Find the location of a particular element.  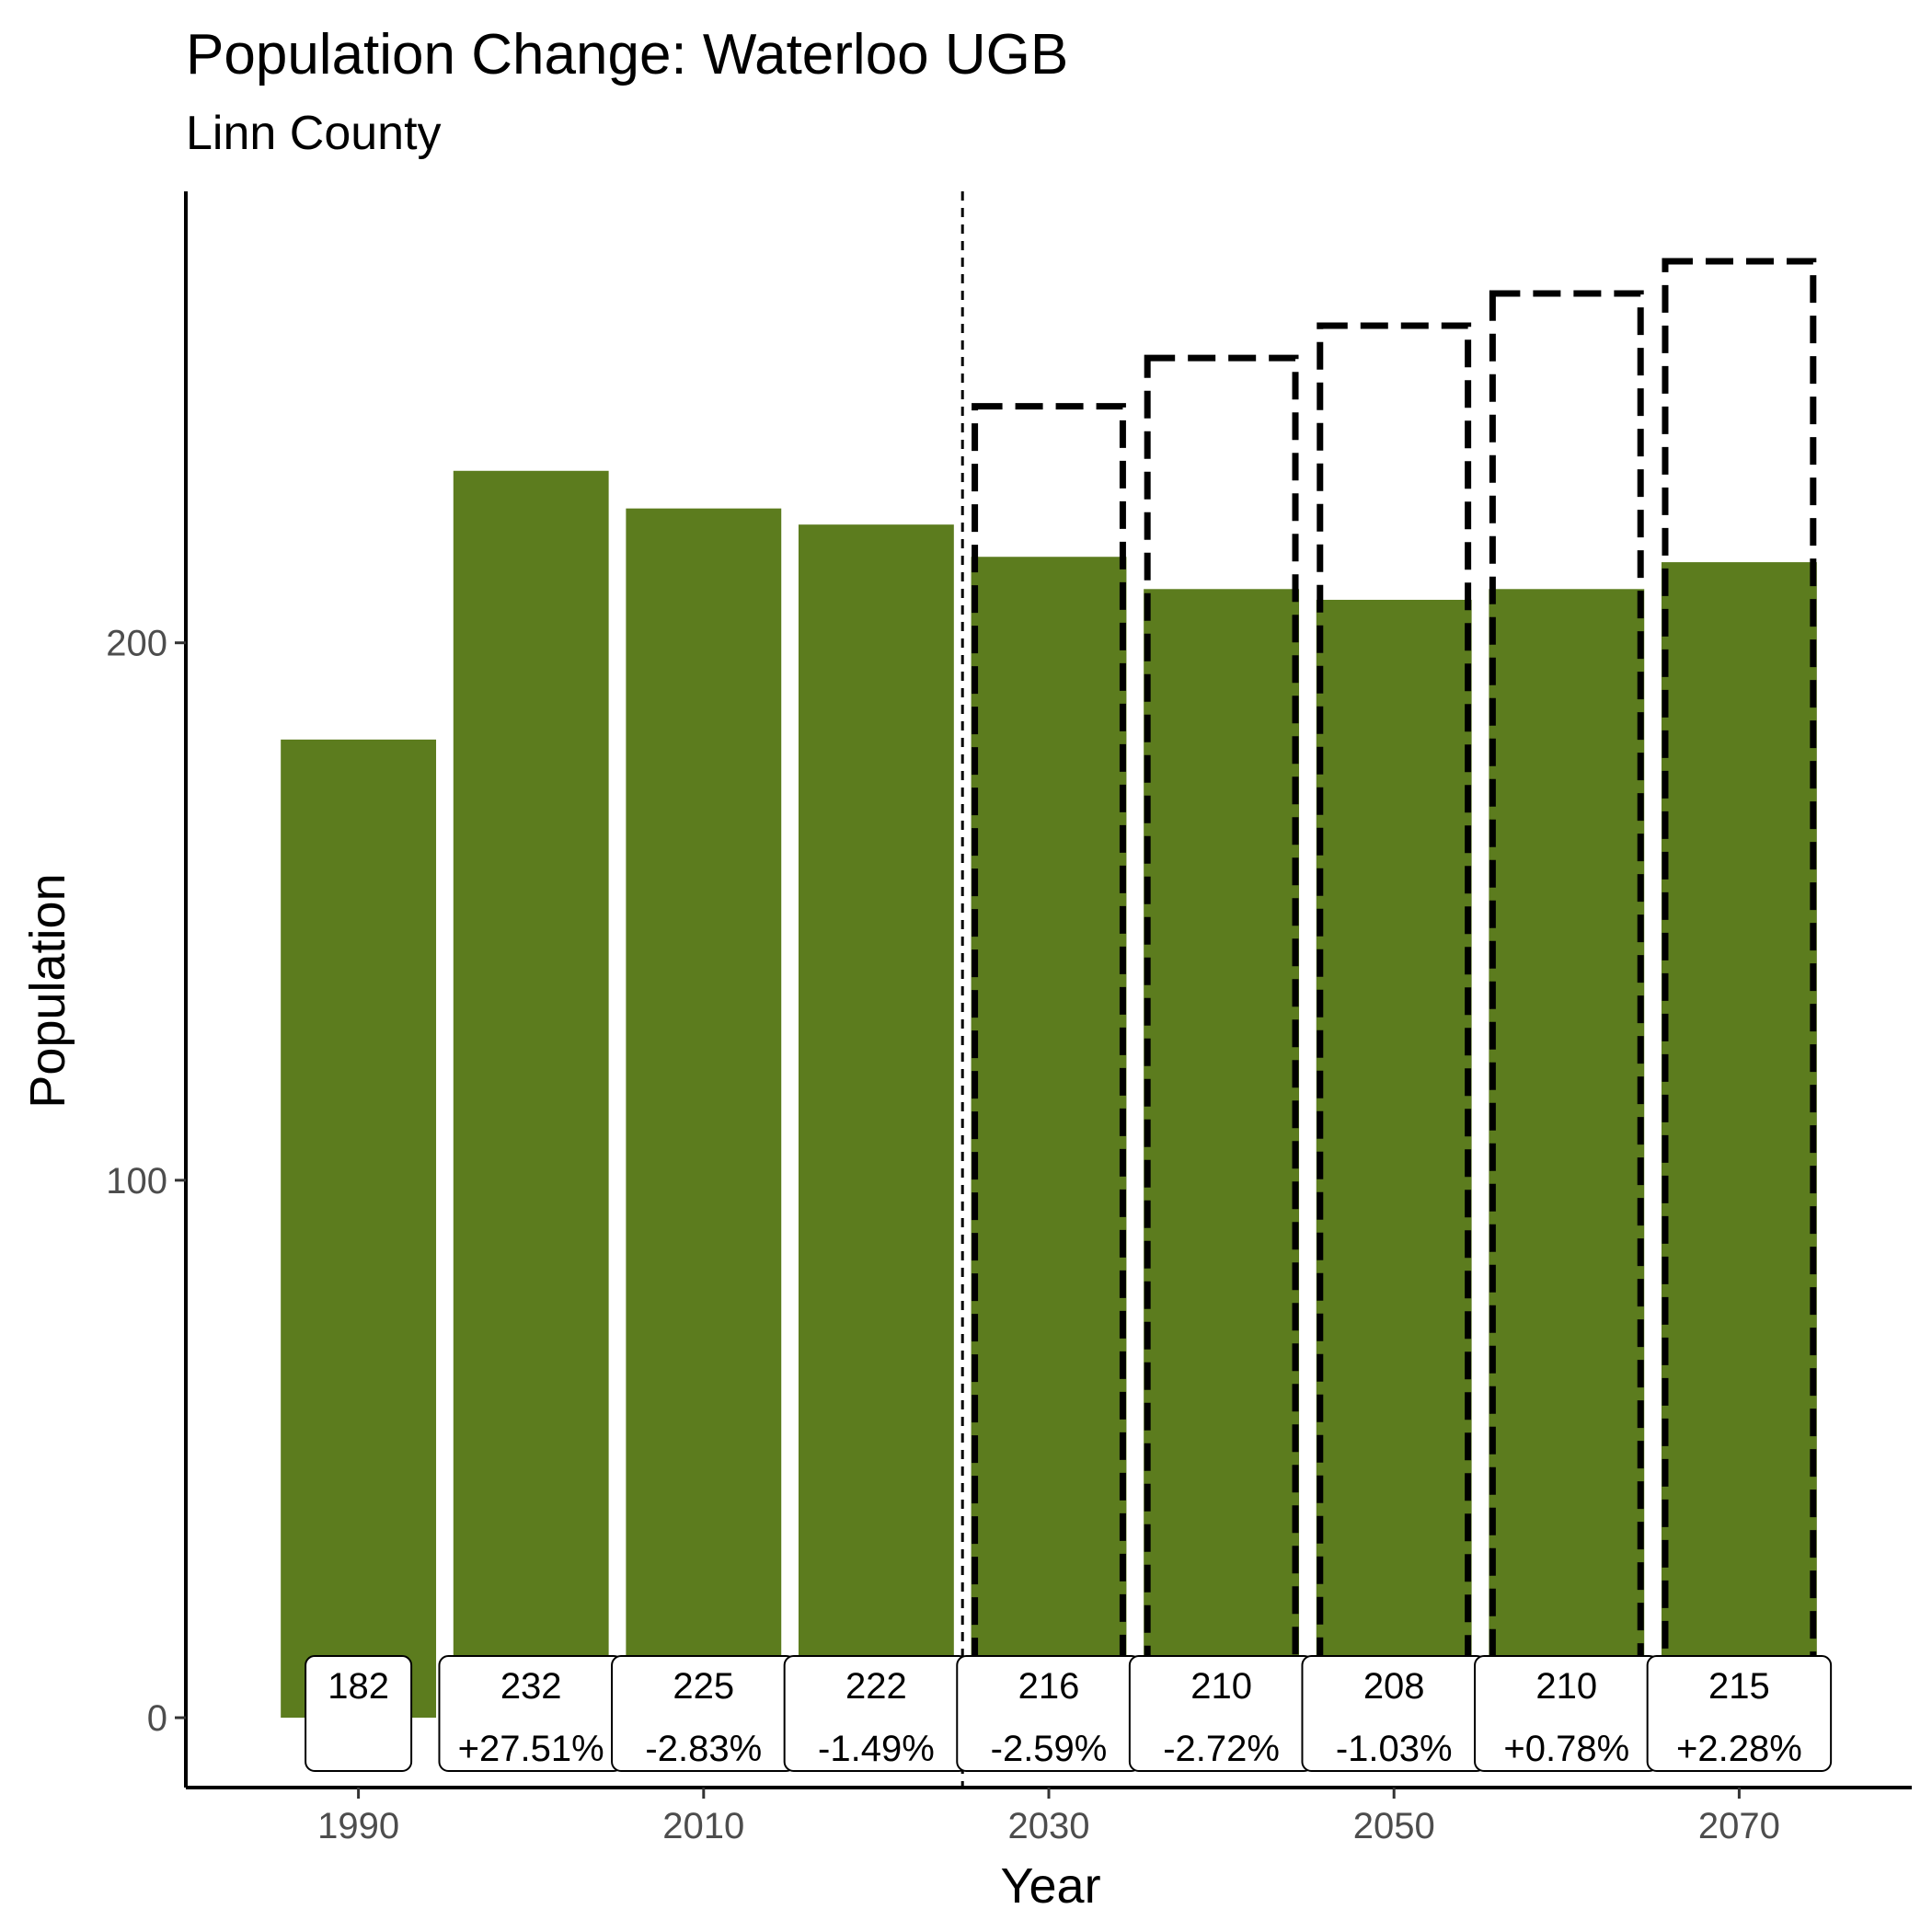

x-tick-label: 2050 is located at coordinates (1394, 1826).